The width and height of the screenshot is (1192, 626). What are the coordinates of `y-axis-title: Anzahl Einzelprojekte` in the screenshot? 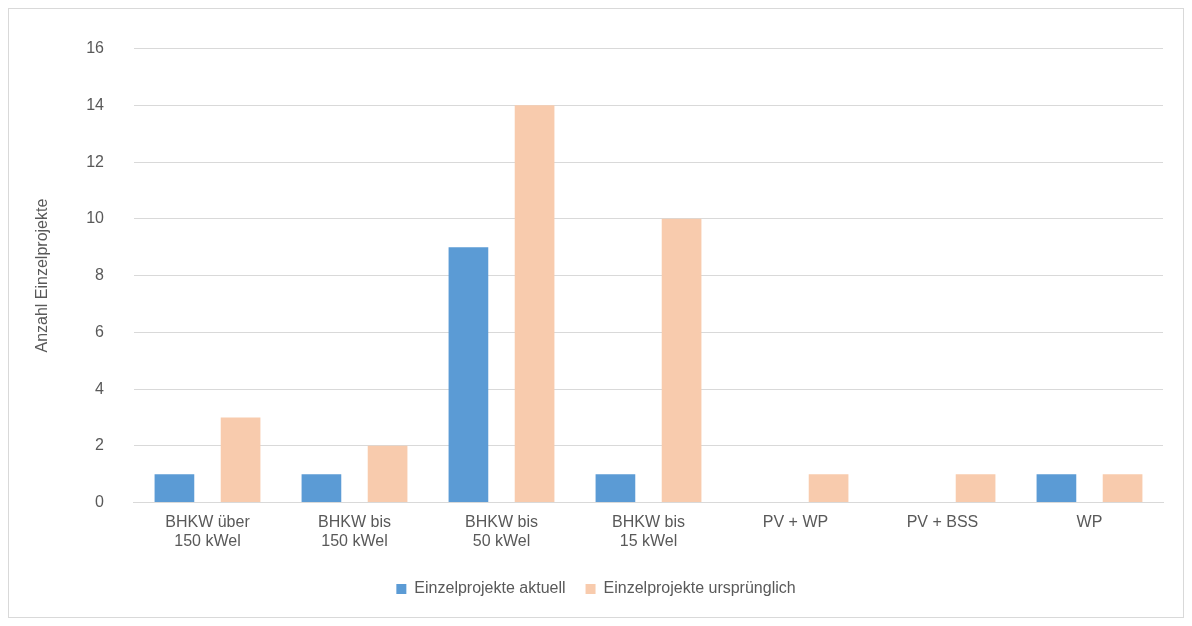 It's located at (42, 275).